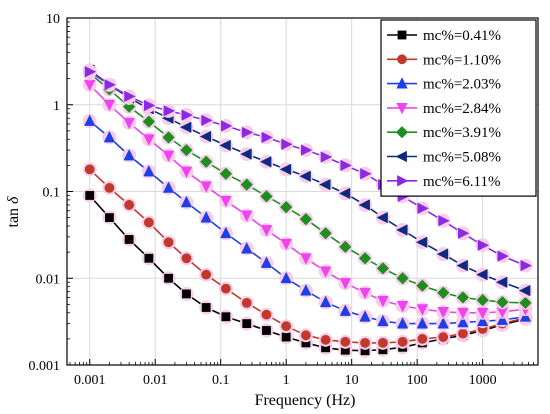 The image size is (550, 414). I want to click on y-axis-title: tan δ, so click(13, 212).